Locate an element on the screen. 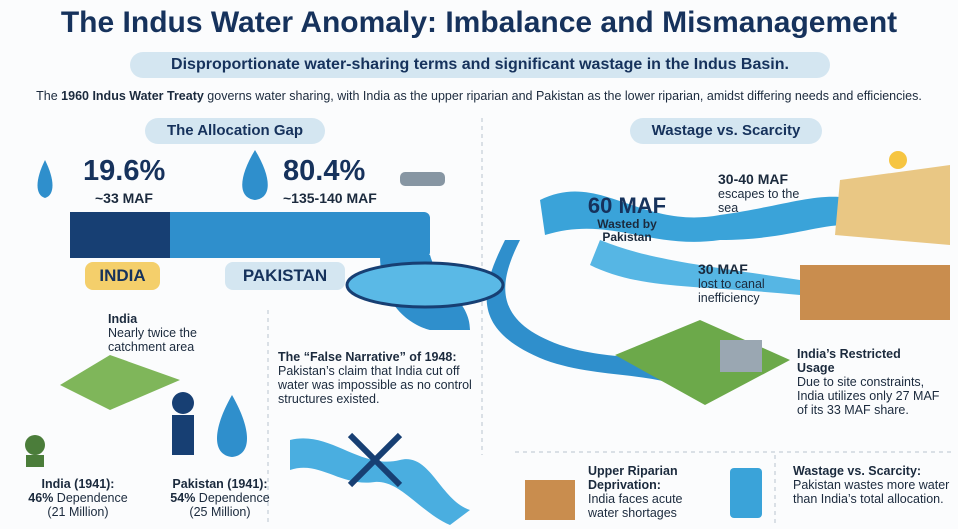  intro-bold: 1960 Indus Water Treaty is located at coordinates (132, 96).